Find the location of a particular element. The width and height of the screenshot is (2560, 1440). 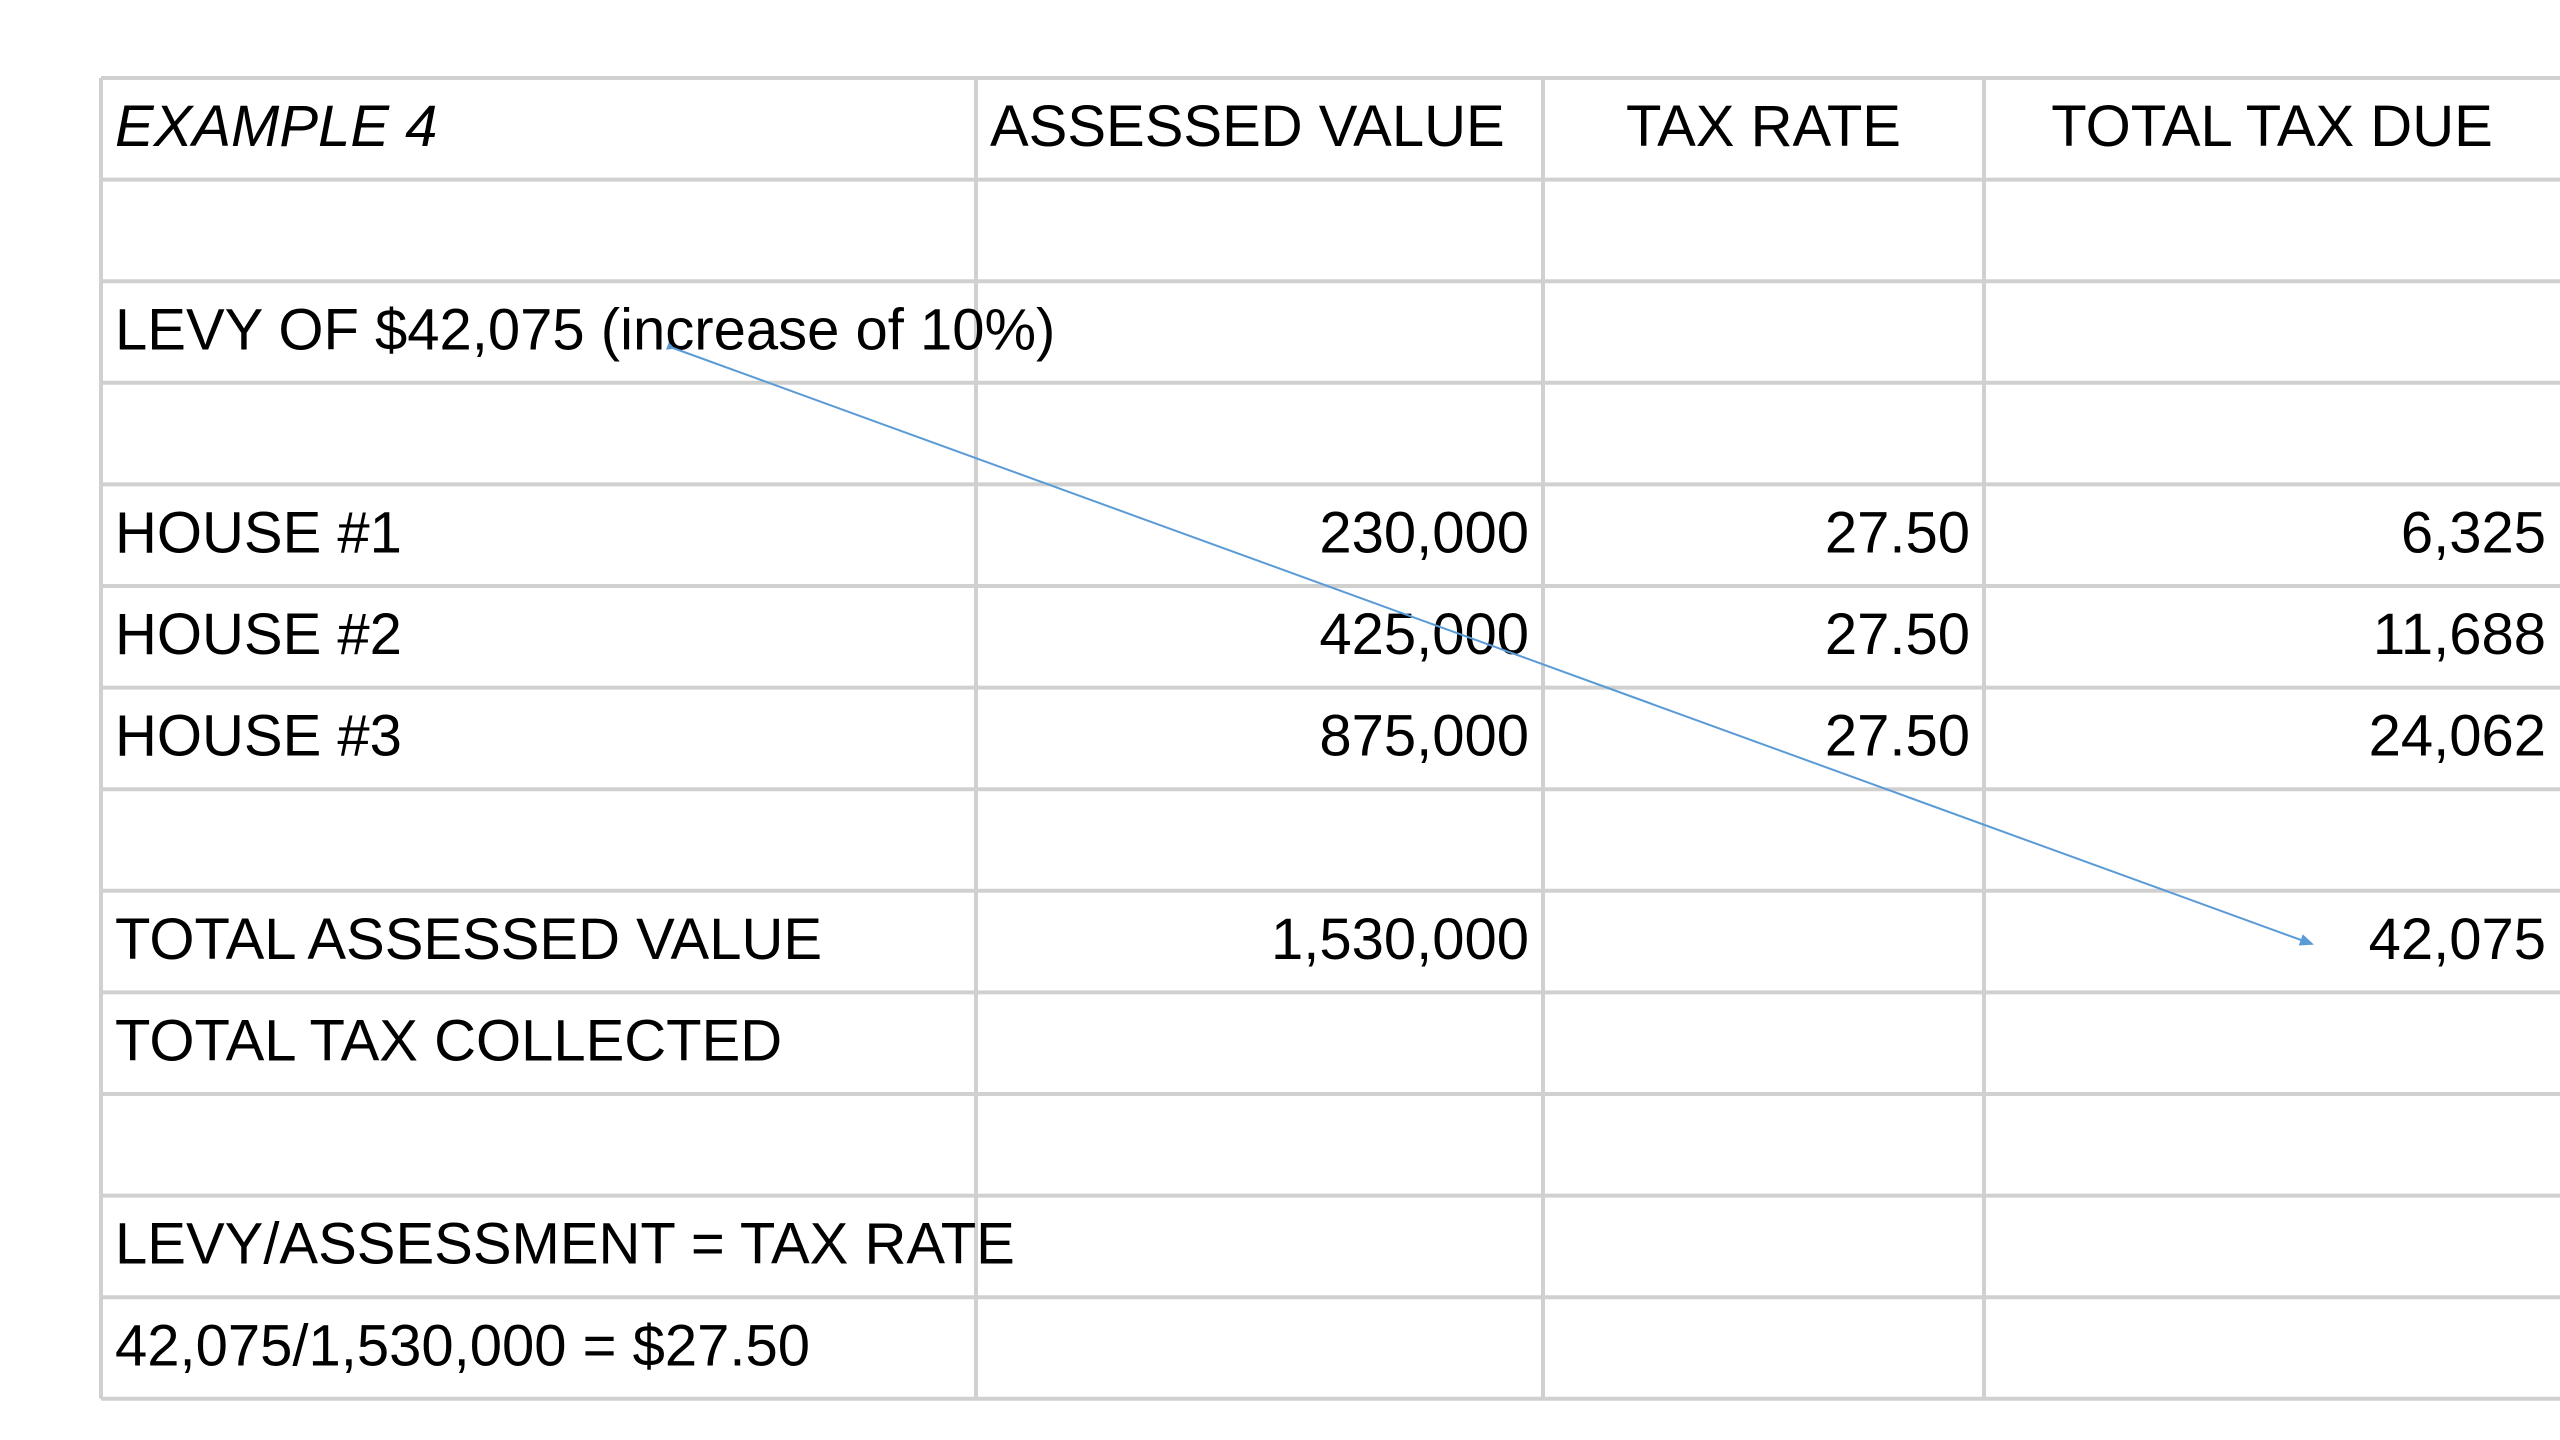

cell-text: 42,075/1,530,000 = $27.50 is located at coordinates (462, 1345).